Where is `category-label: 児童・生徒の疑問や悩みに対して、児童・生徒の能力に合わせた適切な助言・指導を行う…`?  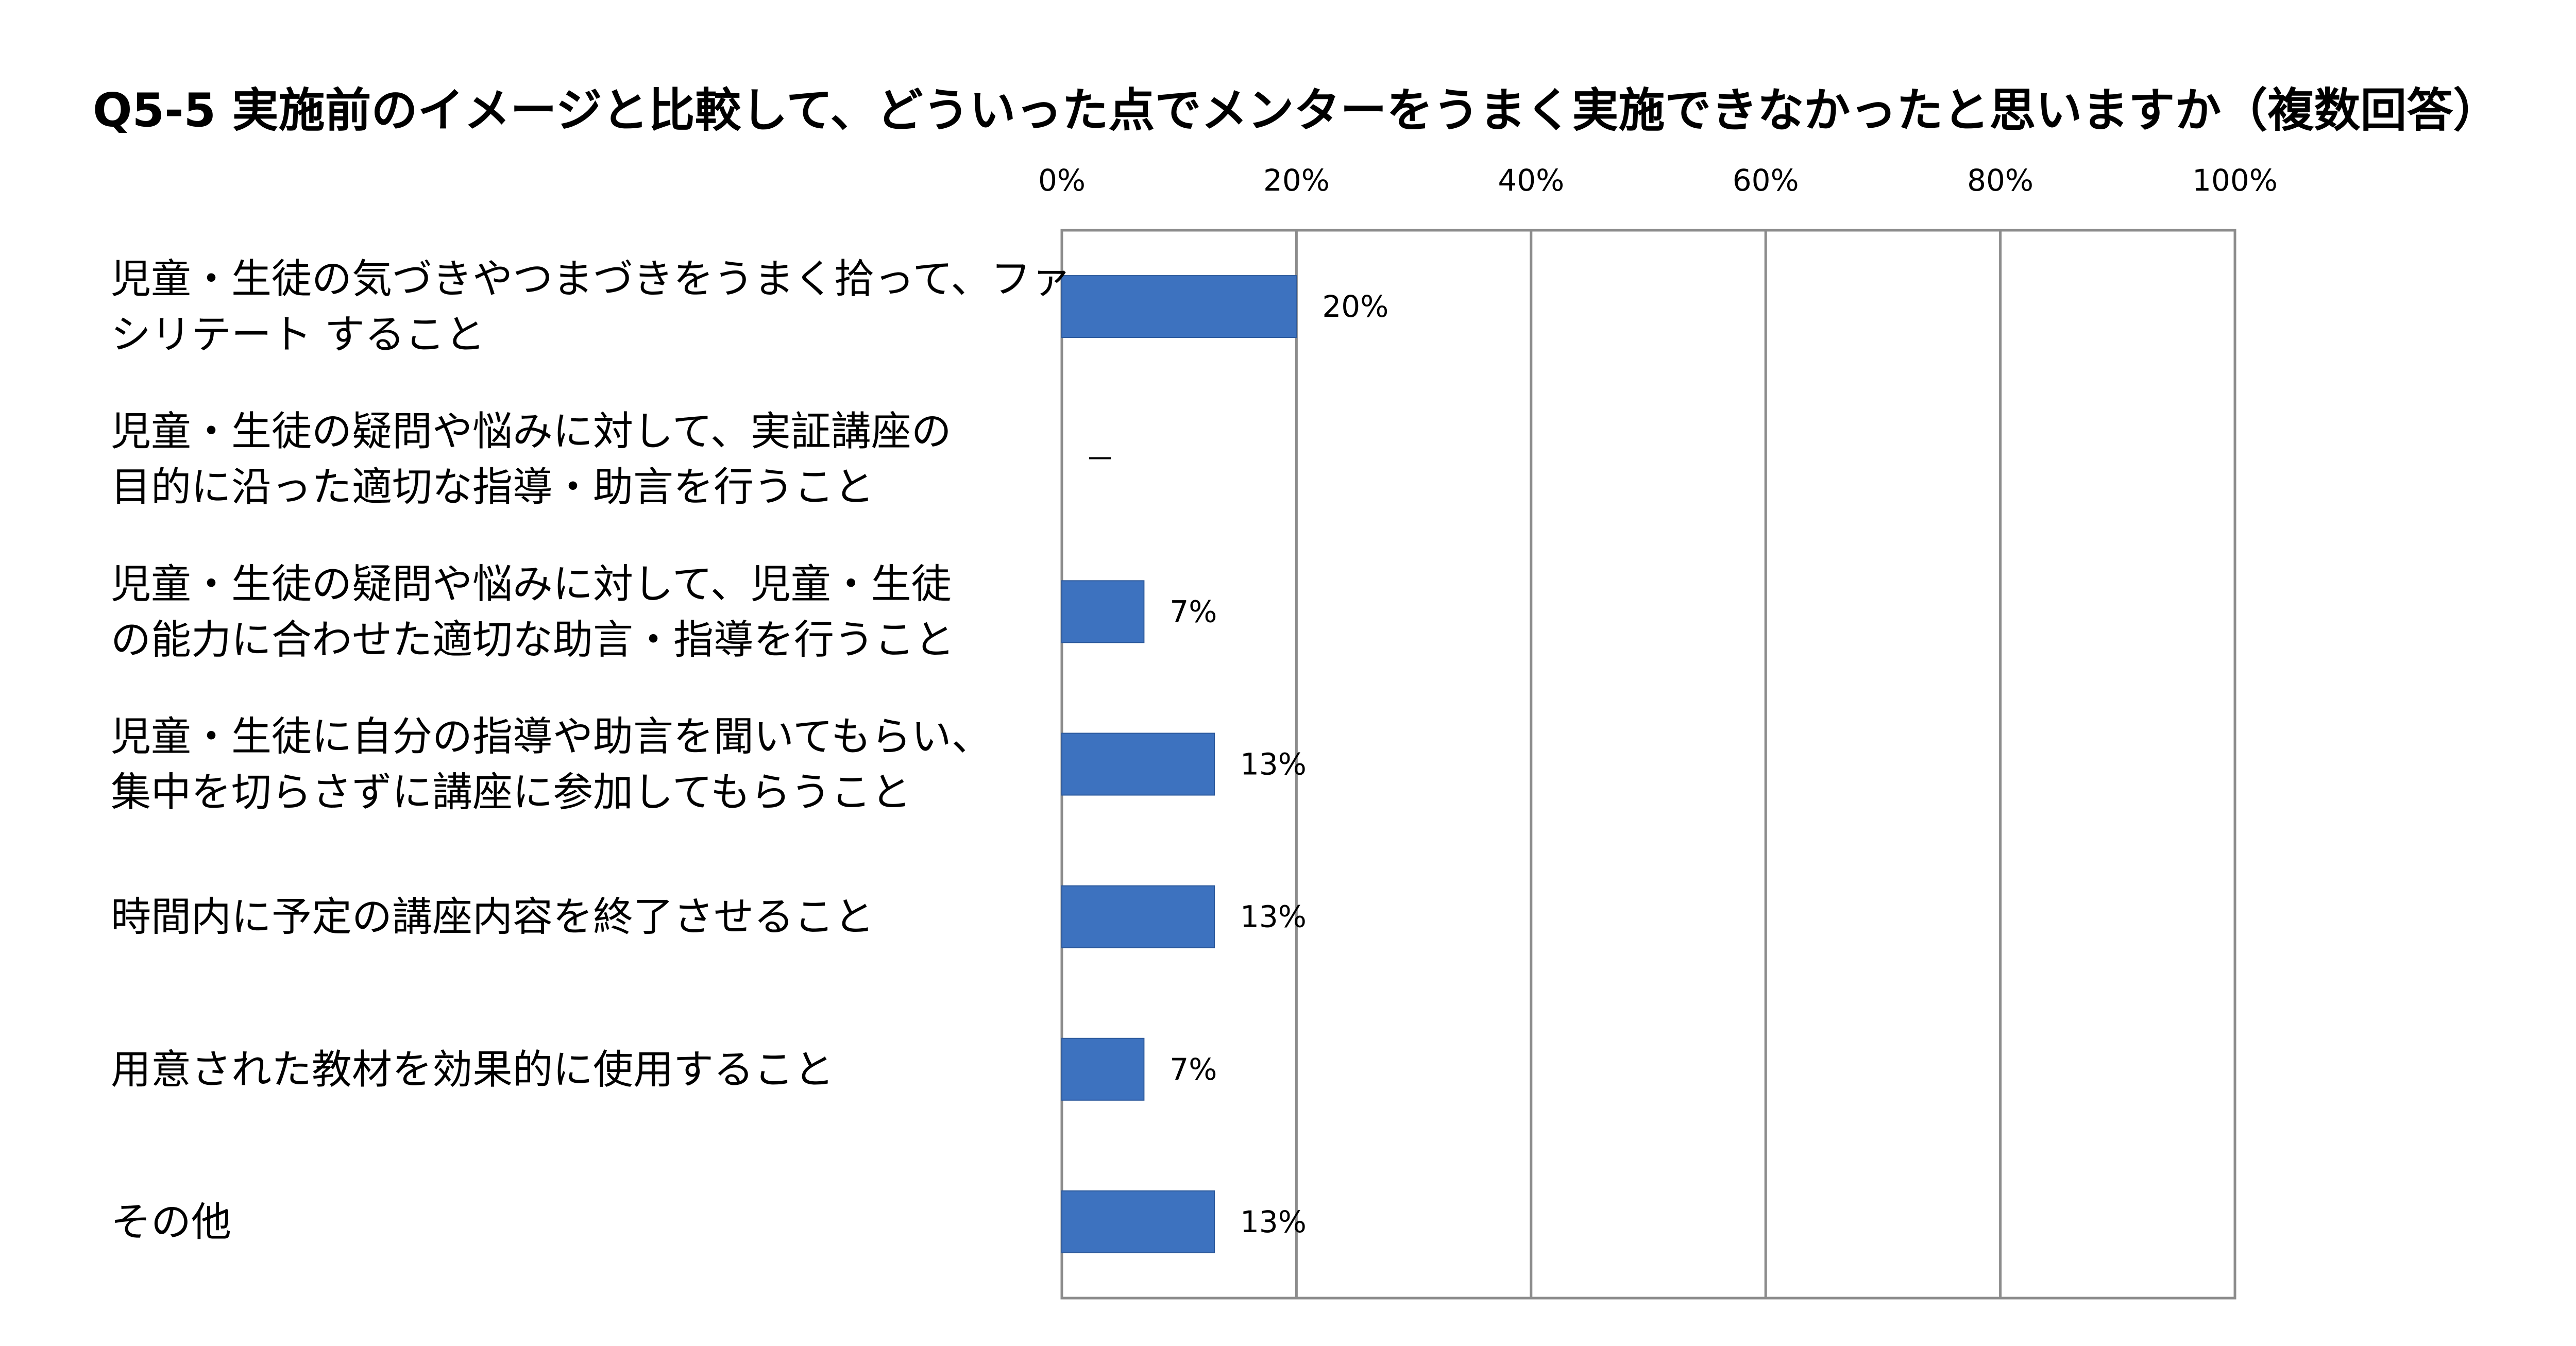 category-label: 児童・生徒の疑問や悩みに対して、児童・生徒の能力に合わせた適切な助言・指導を行う… is located at coordinates (533, 612).